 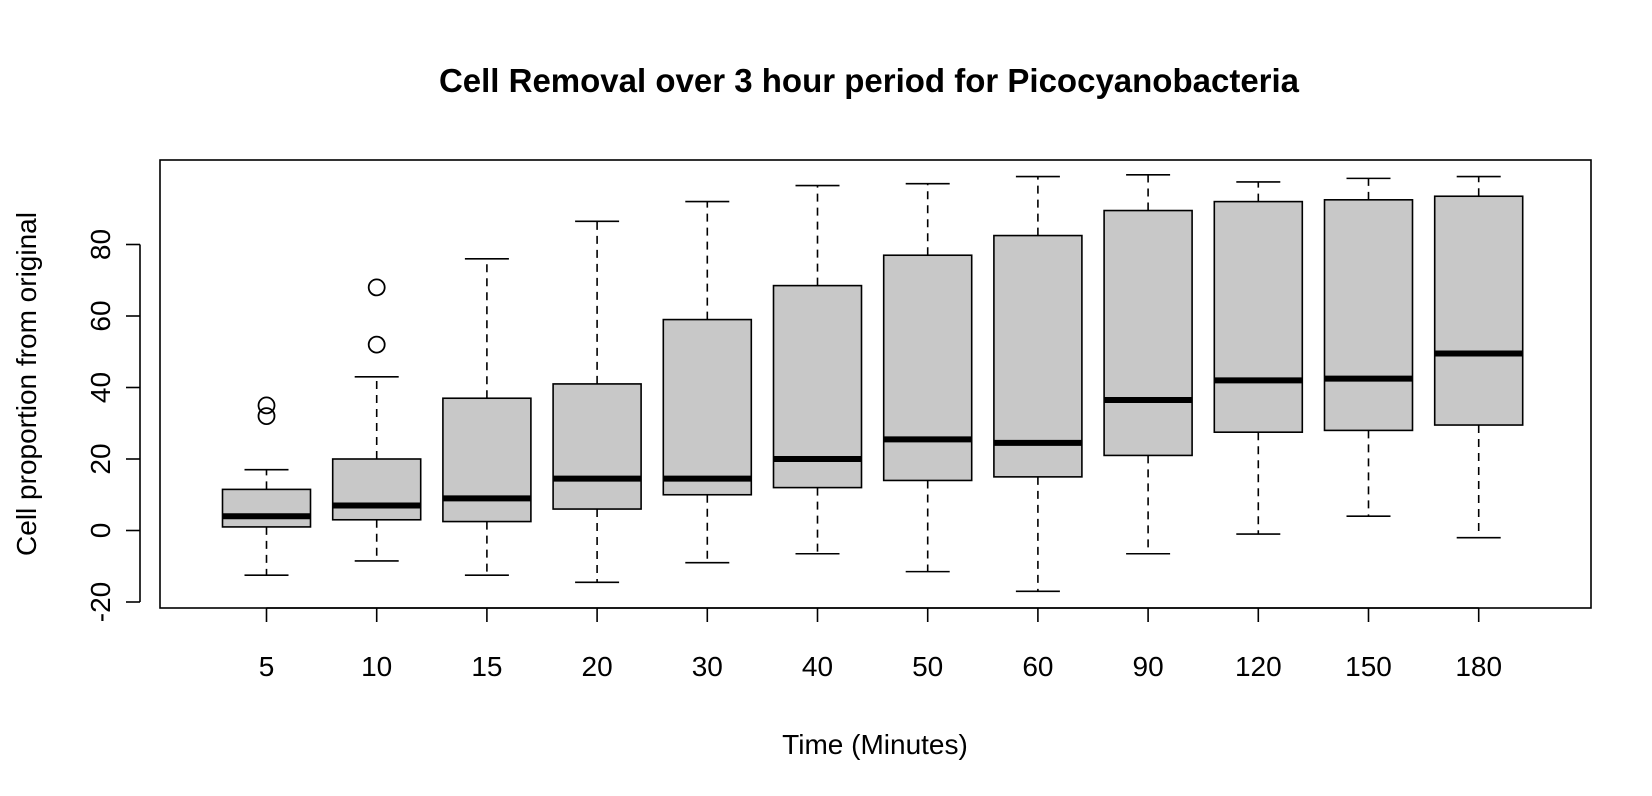 I want to click on x-tick-label: 5, so click(x=267, y=666).